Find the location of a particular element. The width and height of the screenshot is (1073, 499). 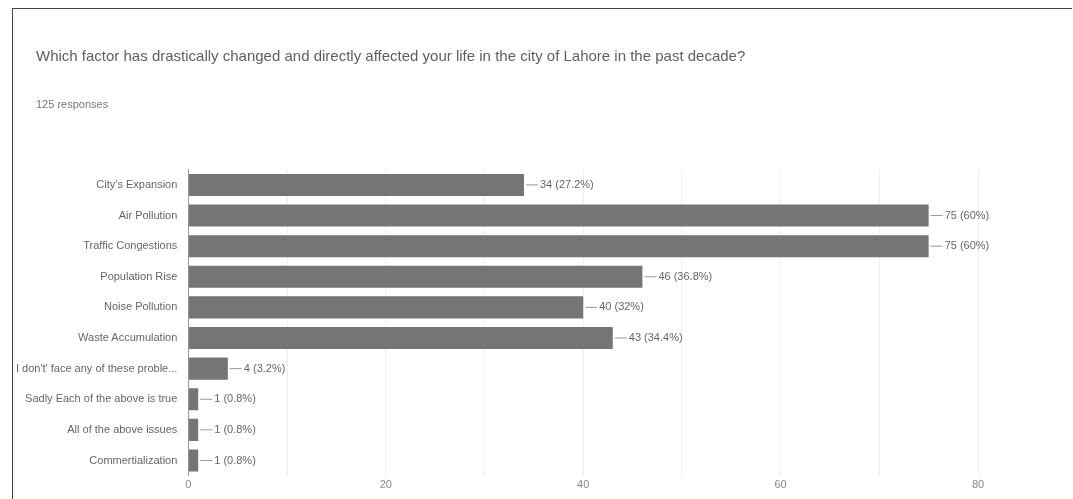

y-tick-label: City's Expansion is located at coordinates (137, 183).